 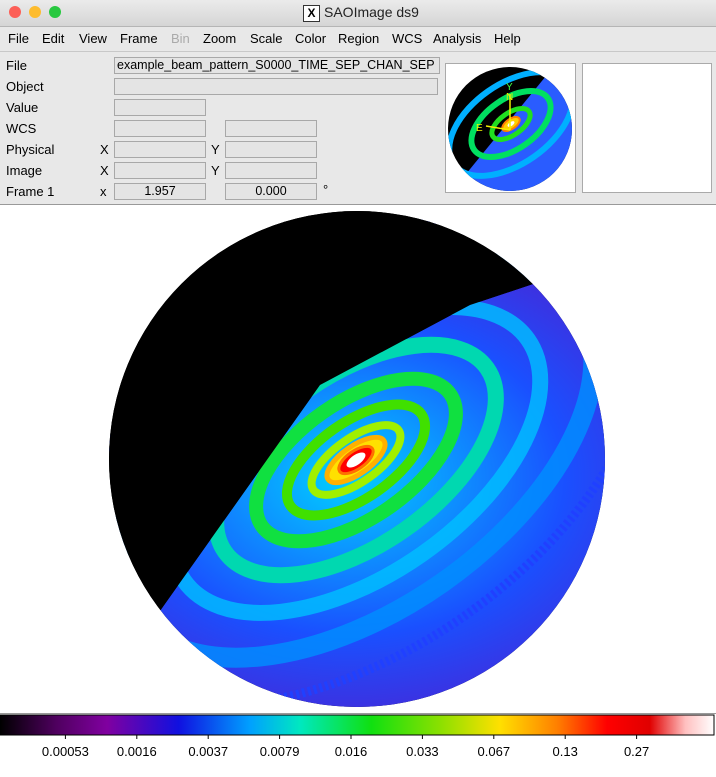 What do you see at coordinates (55, 12) in the screenshot?
I see `zoom-button` at bounding box center [55, 12].